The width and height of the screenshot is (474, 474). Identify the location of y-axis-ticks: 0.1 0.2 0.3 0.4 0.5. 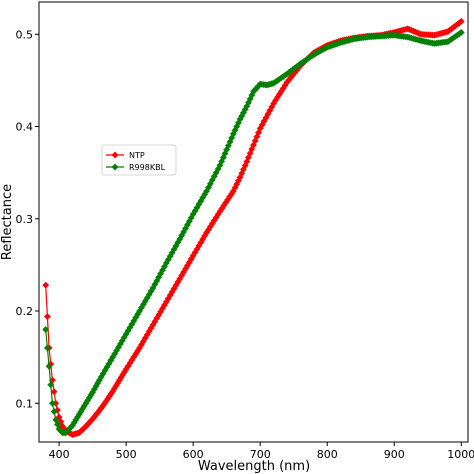
(27, 219).